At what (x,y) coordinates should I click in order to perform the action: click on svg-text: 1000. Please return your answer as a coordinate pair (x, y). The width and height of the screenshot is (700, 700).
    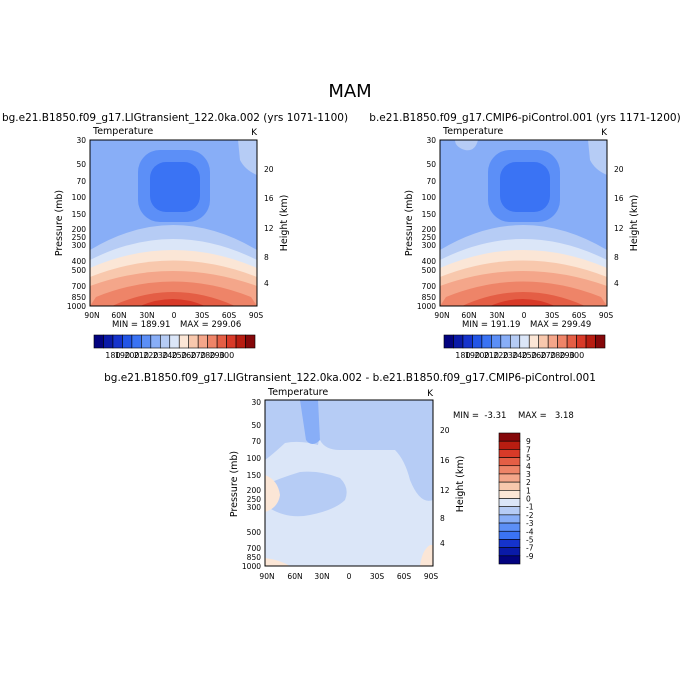
    Looking at the image, I should click on (426, 306).